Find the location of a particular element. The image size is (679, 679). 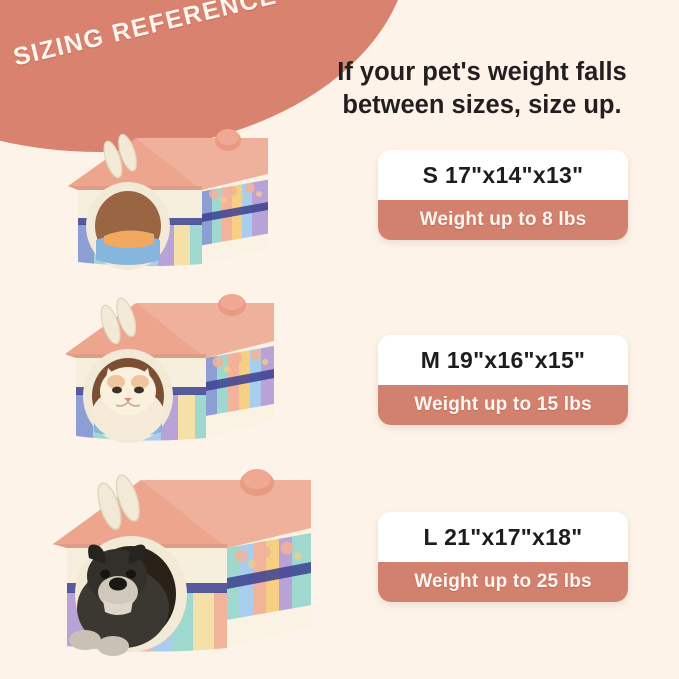

size-dimensions: L 21"x17"x18" is located at coordinates (503, 537).